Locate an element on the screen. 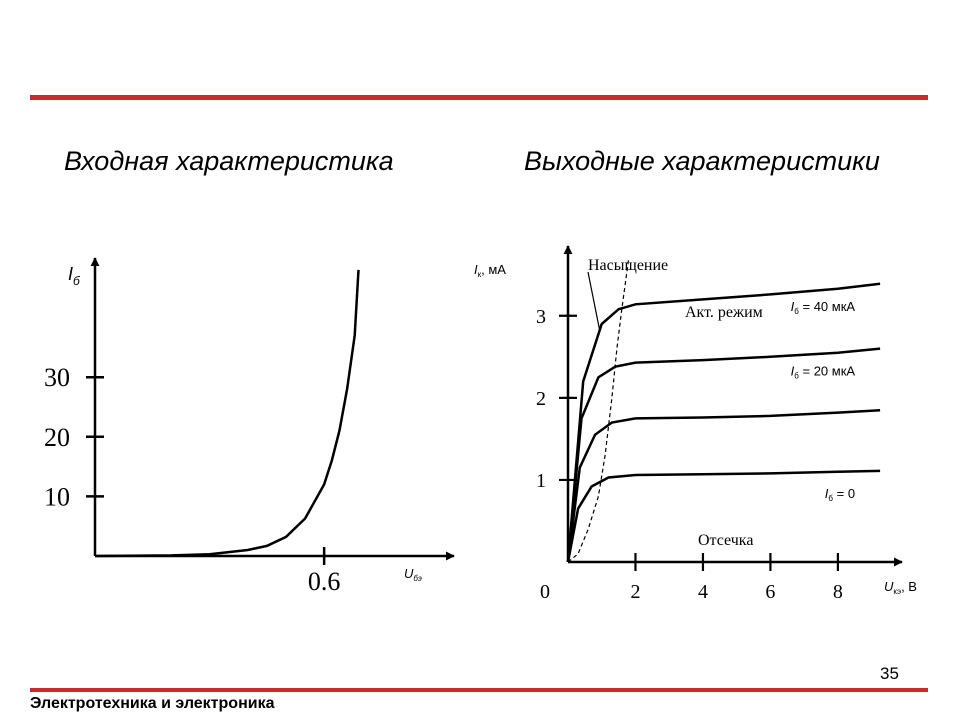  input-characteristic-curve is located at coordinates (227, 413).